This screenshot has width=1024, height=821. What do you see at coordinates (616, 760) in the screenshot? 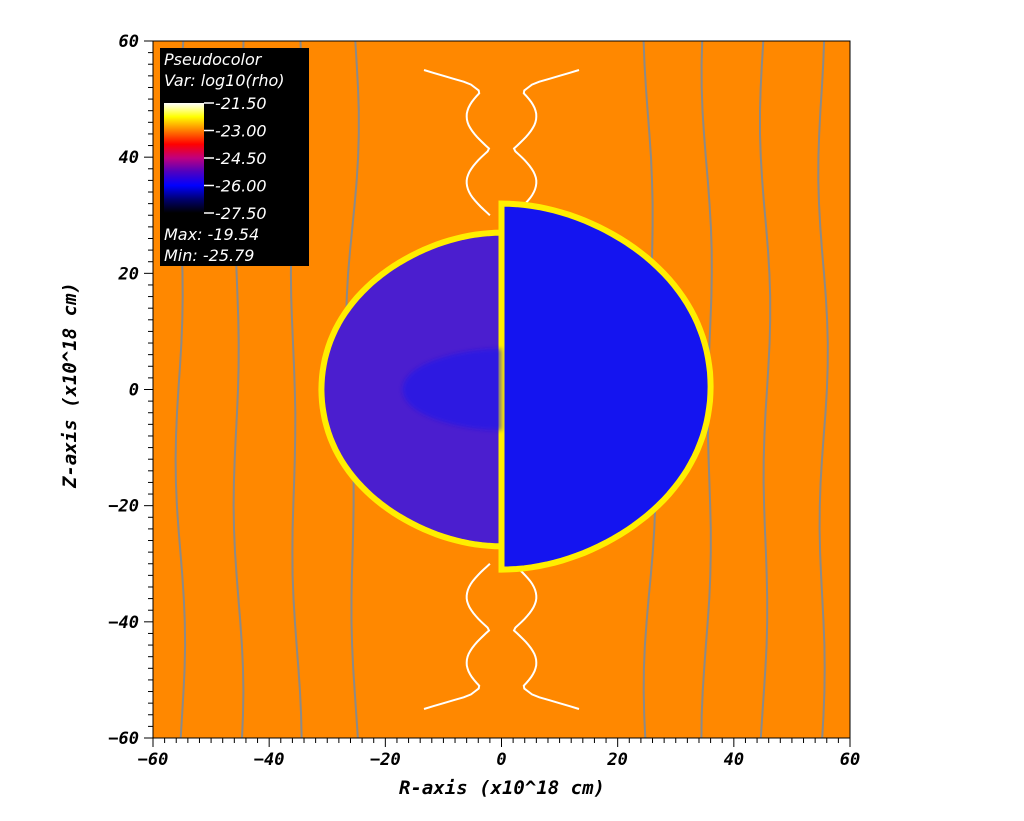
I see `x-tick-label: 20` at bounding box center [616, 760].